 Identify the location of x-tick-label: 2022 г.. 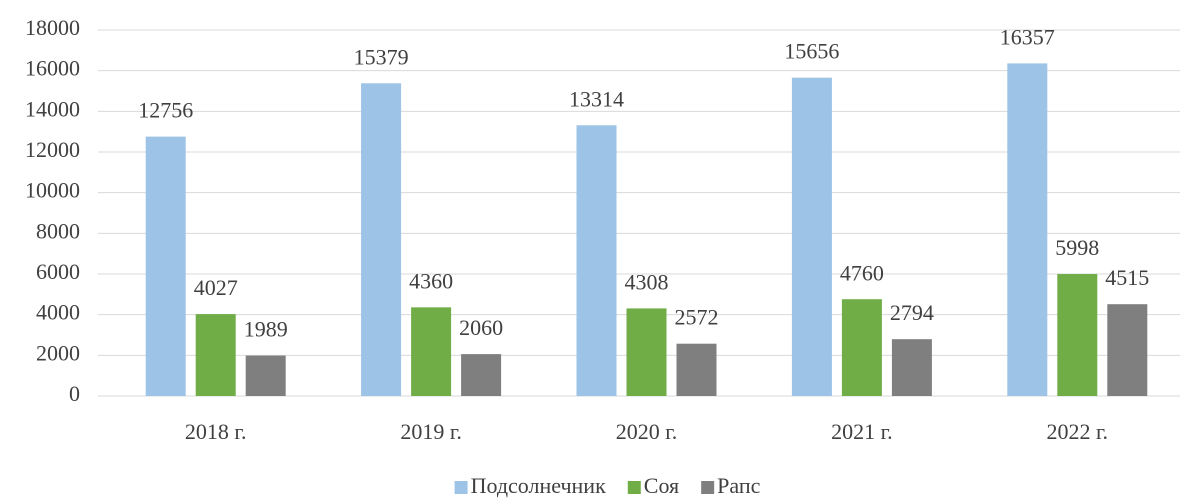
(1078, 431).